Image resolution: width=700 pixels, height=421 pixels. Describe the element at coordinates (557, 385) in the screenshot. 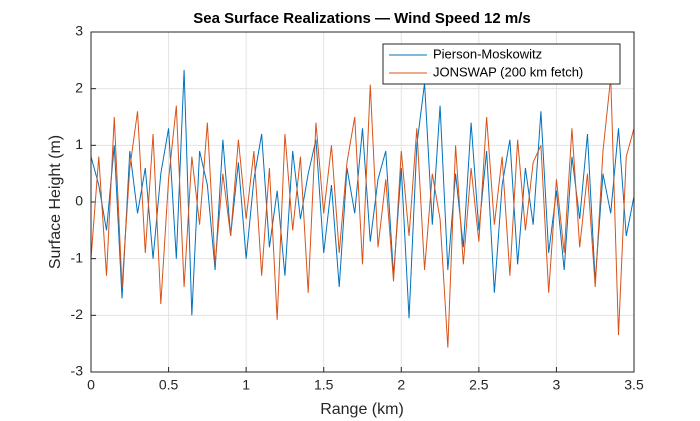

I see `x-tick-label: 3` at that location.